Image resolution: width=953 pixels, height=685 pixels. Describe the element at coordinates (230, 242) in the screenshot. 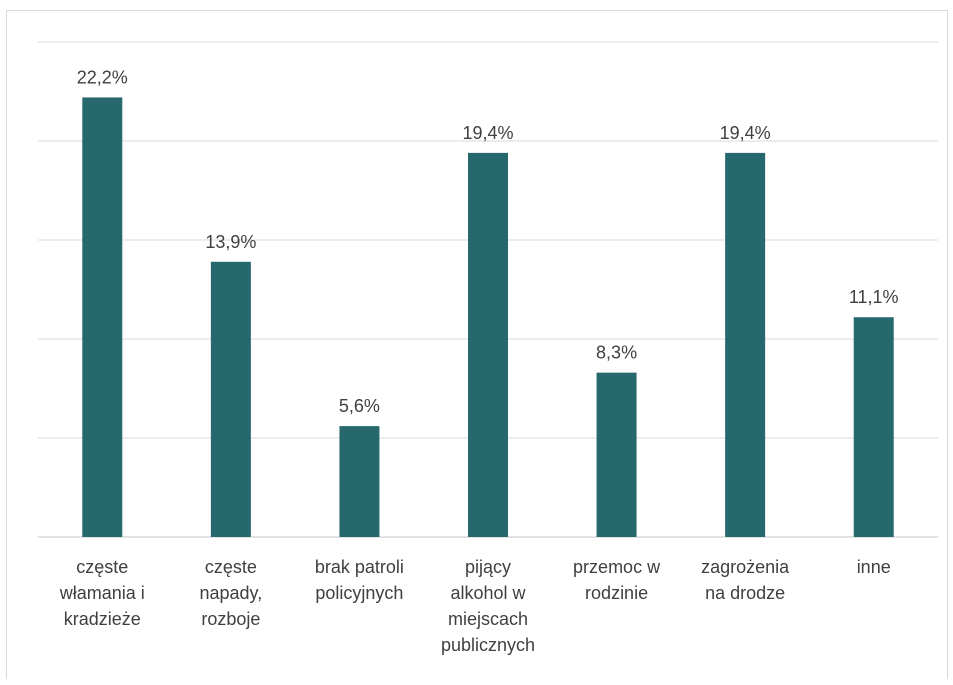

I see `data-label: 13,9%` at that location.